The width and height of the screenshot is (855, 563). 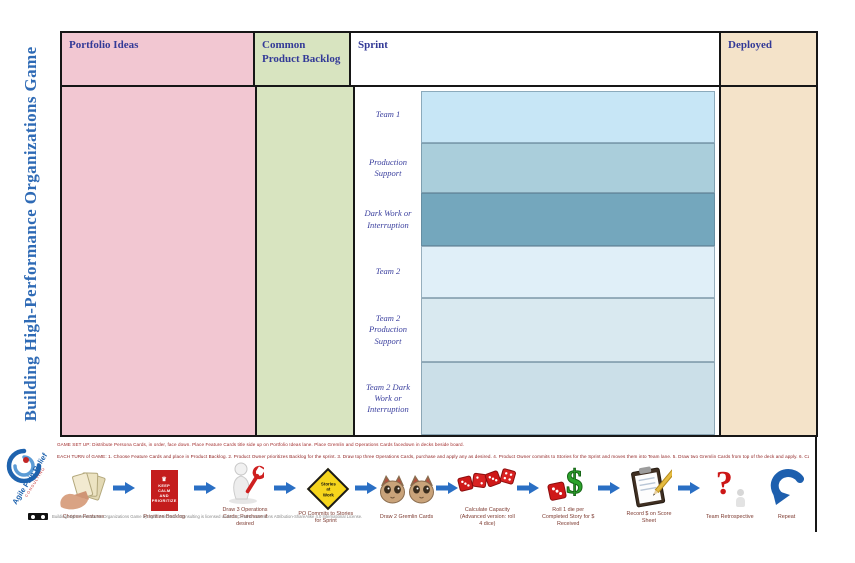 I want to click on common-product-backlog-header: Common Product Backlog, so click(x=303, y=59).